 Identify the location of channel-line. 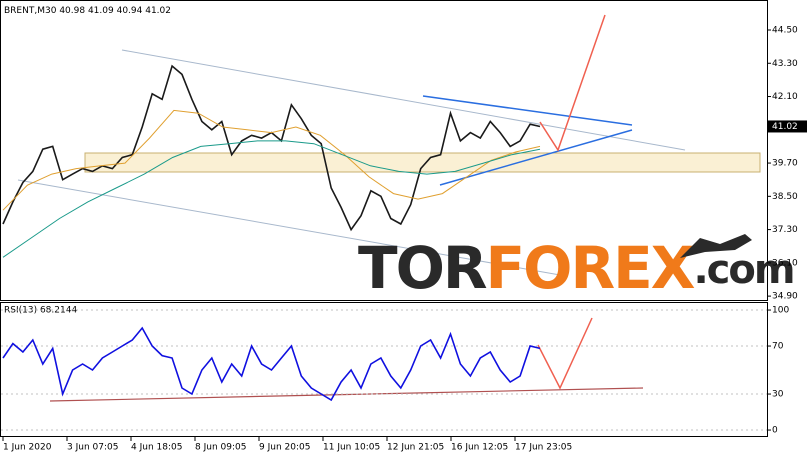
(289, 227).